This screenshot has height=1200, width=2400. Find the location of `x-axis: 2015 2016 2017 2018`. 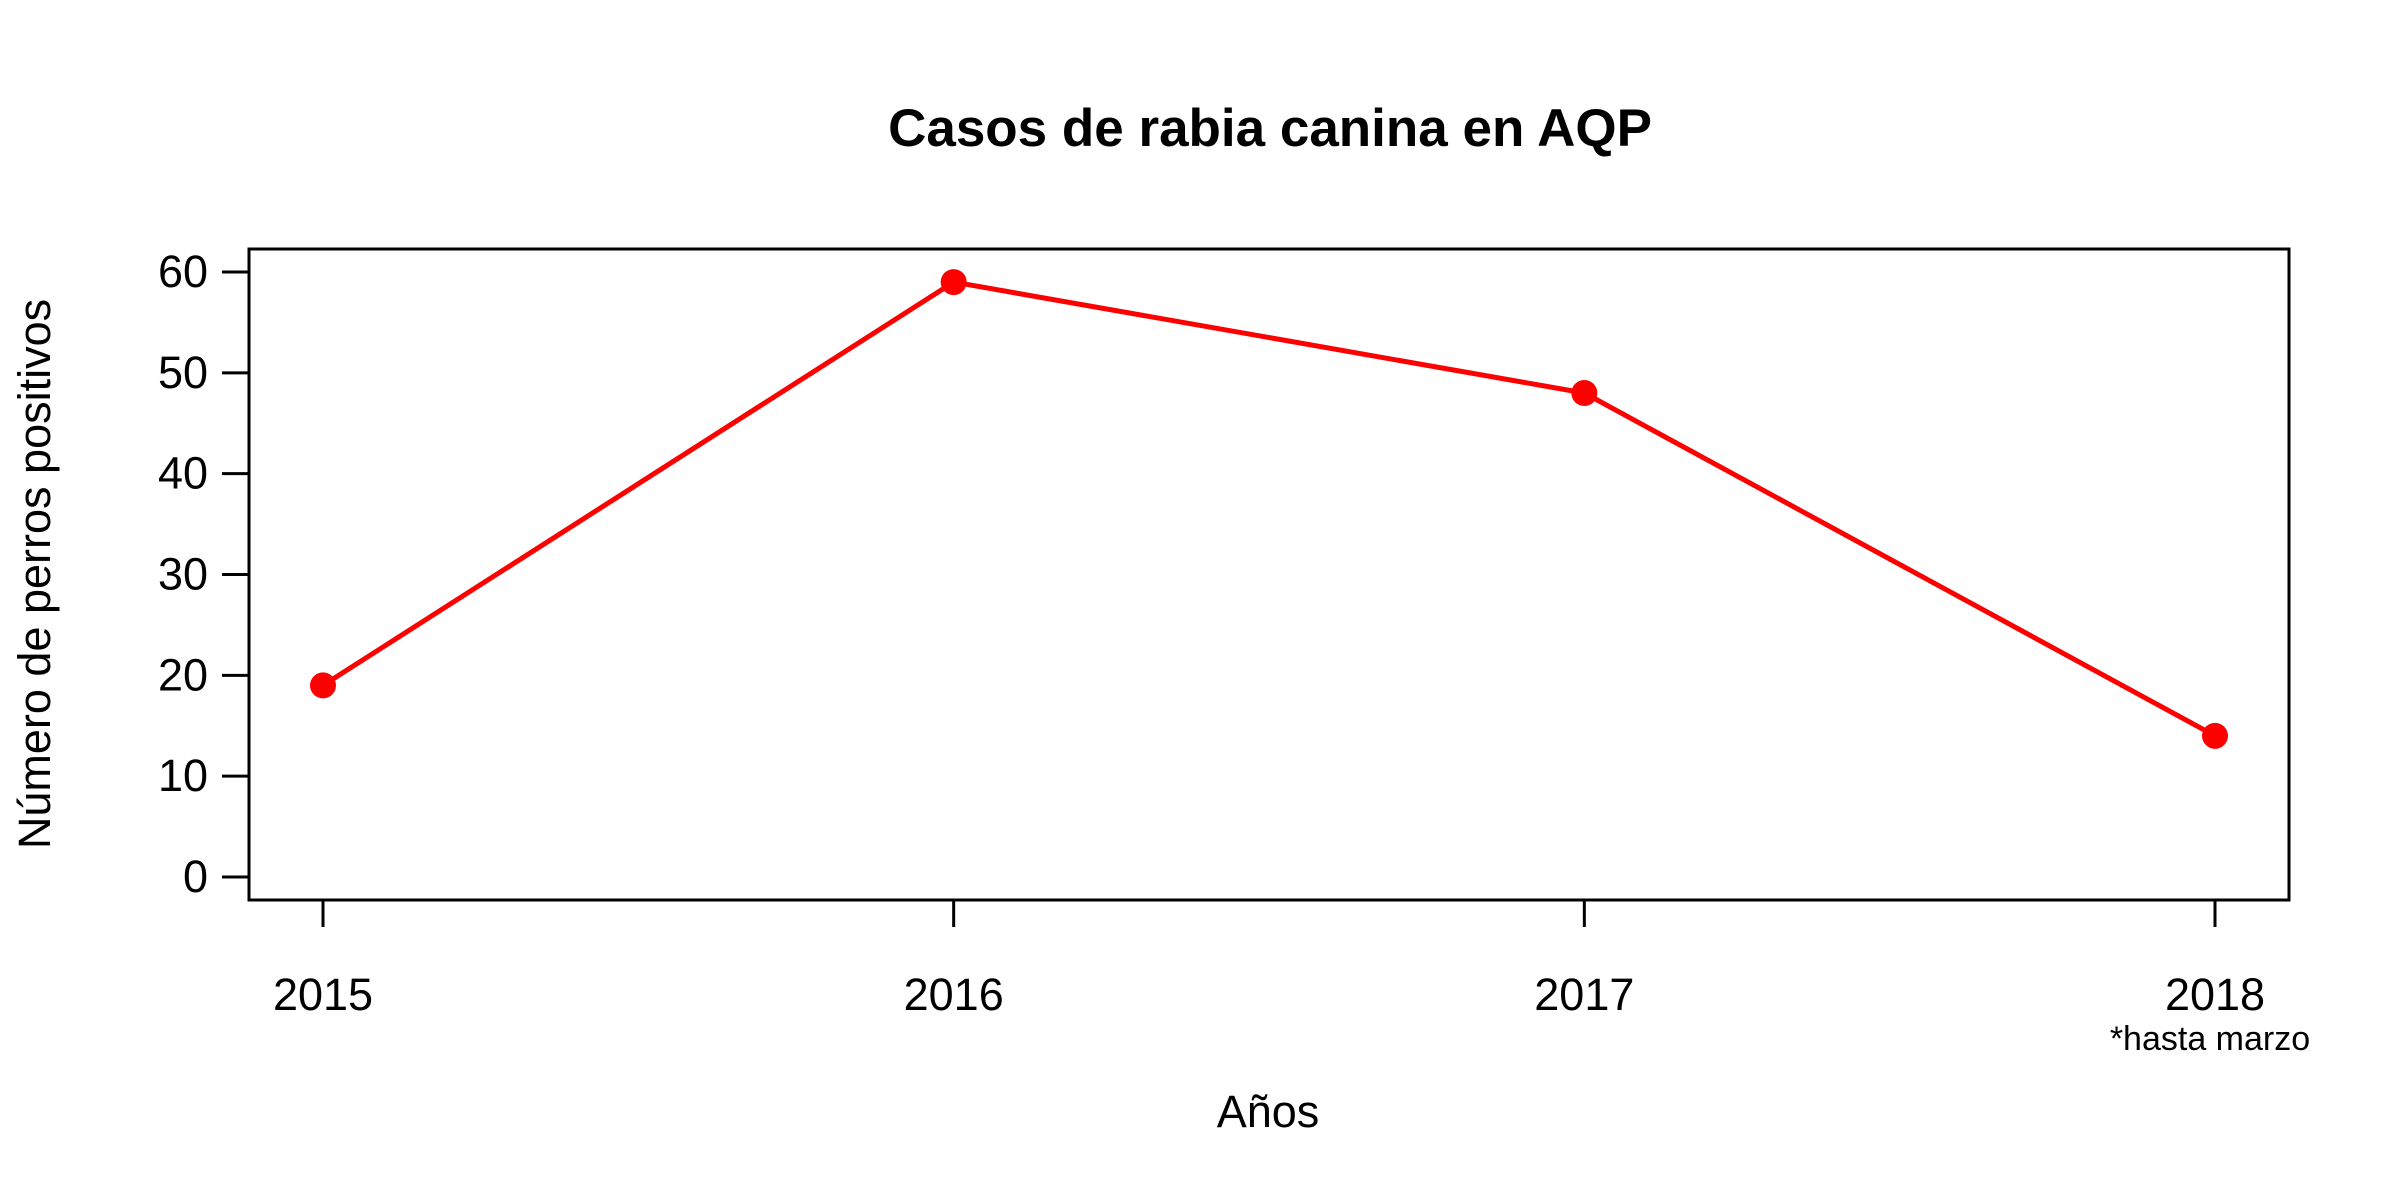

x-axis: 2015 2016 2017 2018 is located at coordinates (1269, 960).